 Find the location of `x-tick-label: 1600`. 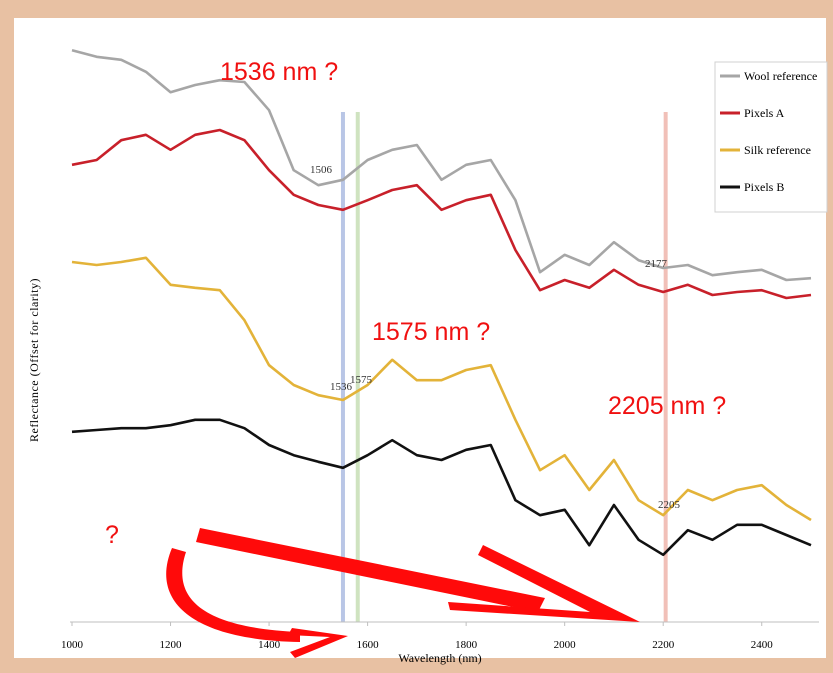

x-tick-label: 1600 is located at coordinates (368, 645).